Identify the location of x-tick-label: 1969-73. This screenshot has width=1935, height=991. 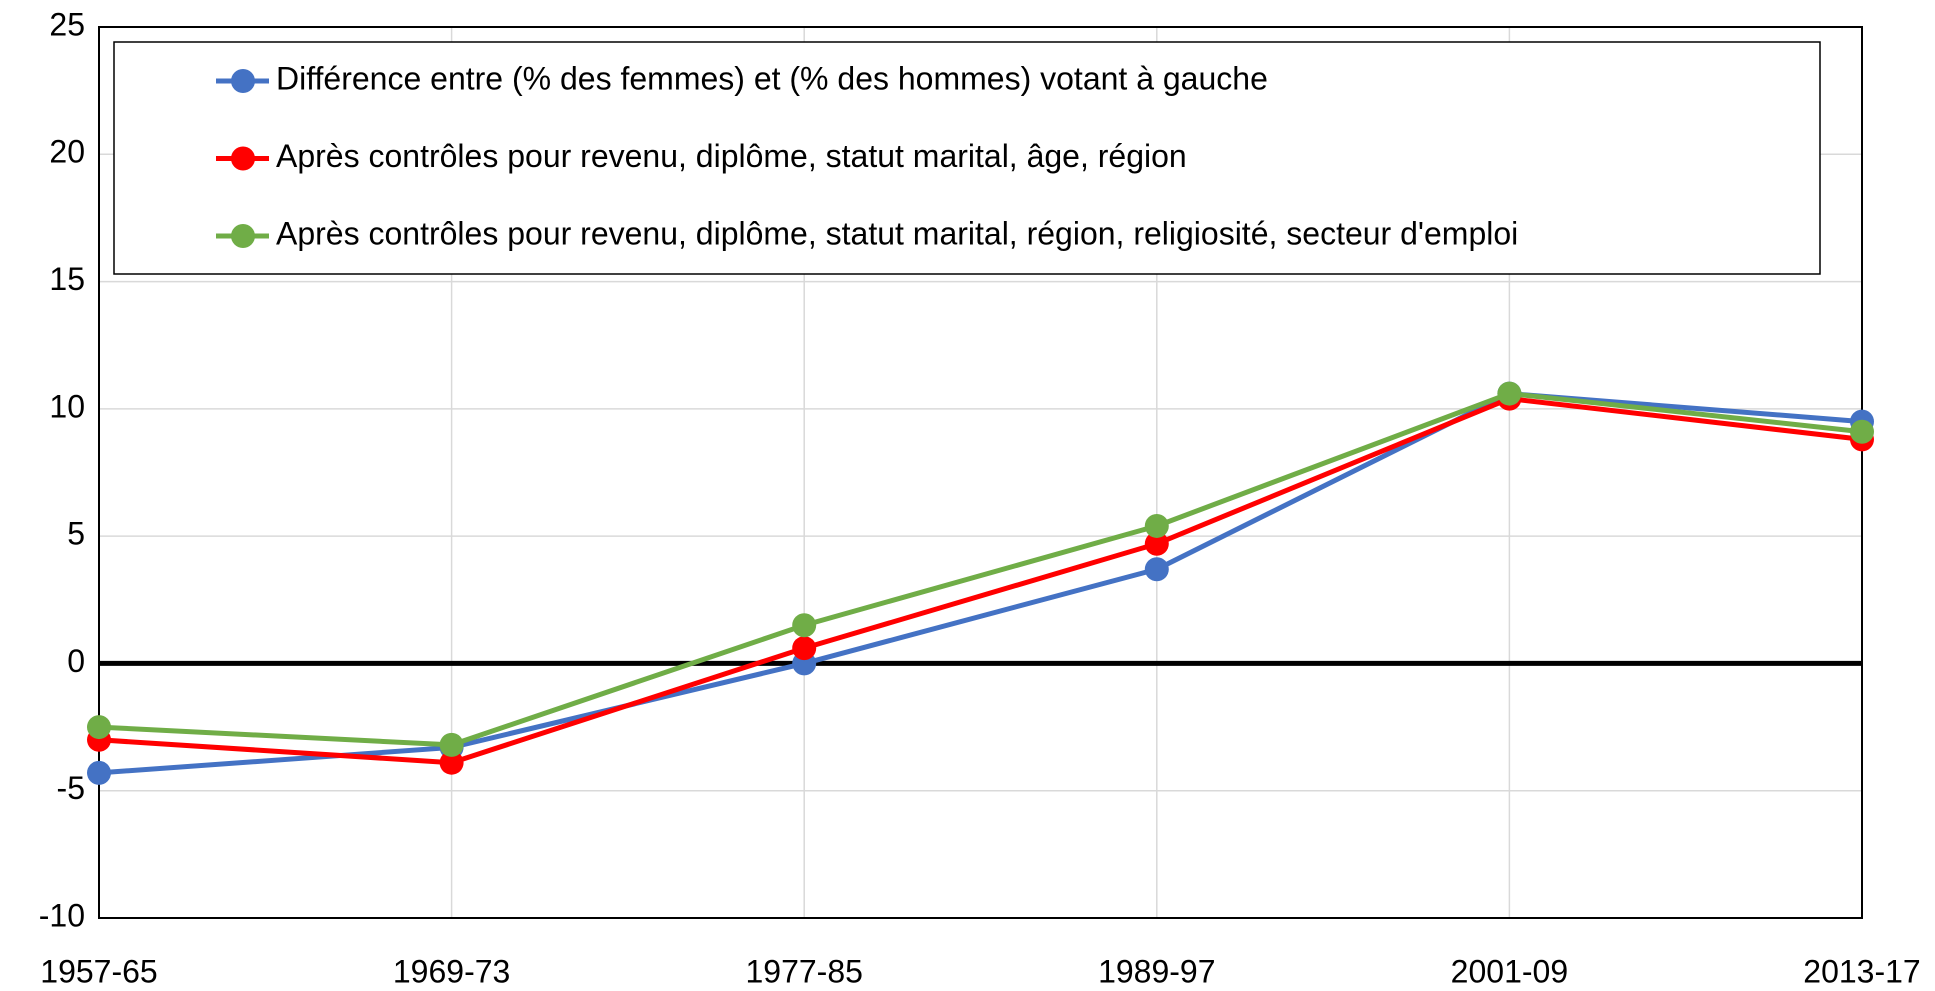
(451, 971).